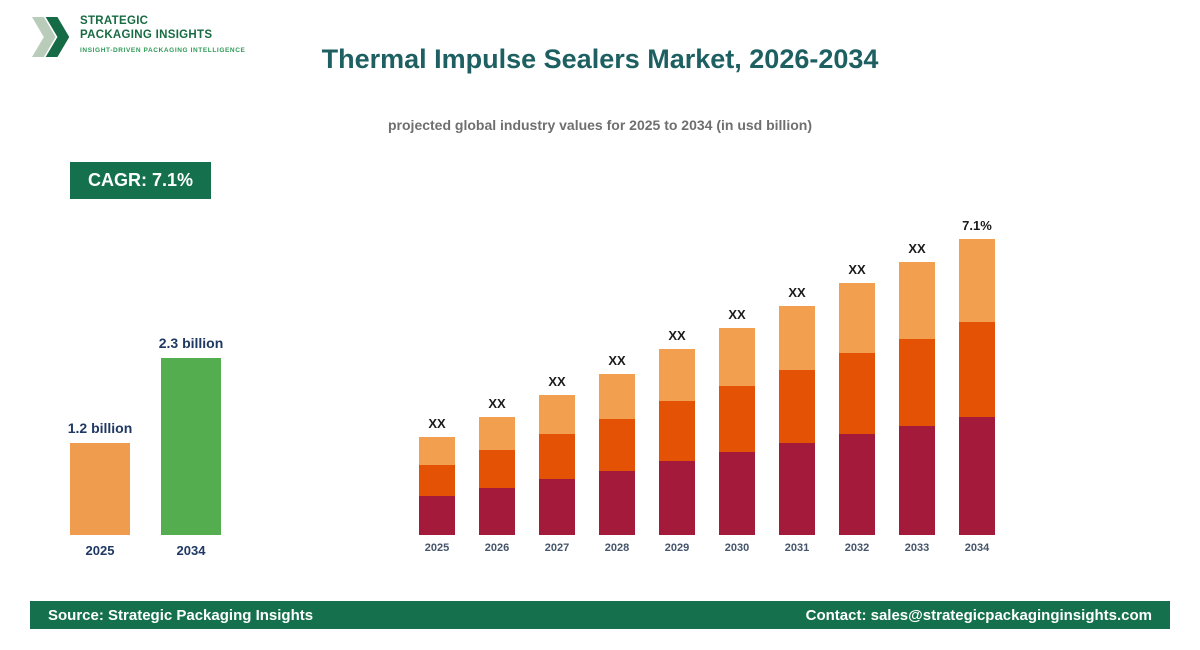  Describe the element at coordinates (977, 225) in the screenshot. I see `stacked-bar-value-label: 7.1%` at that location.